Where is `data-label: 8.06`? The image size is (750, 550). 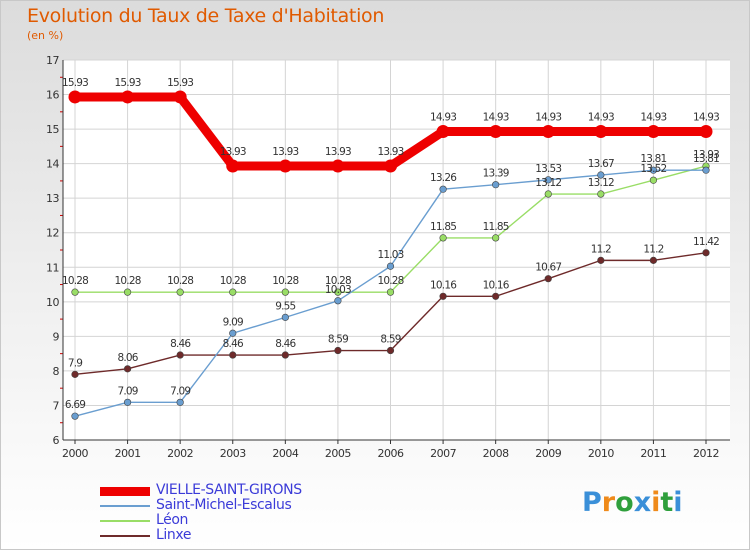 data-label: 8.06 is located at coordinates (127, 358).